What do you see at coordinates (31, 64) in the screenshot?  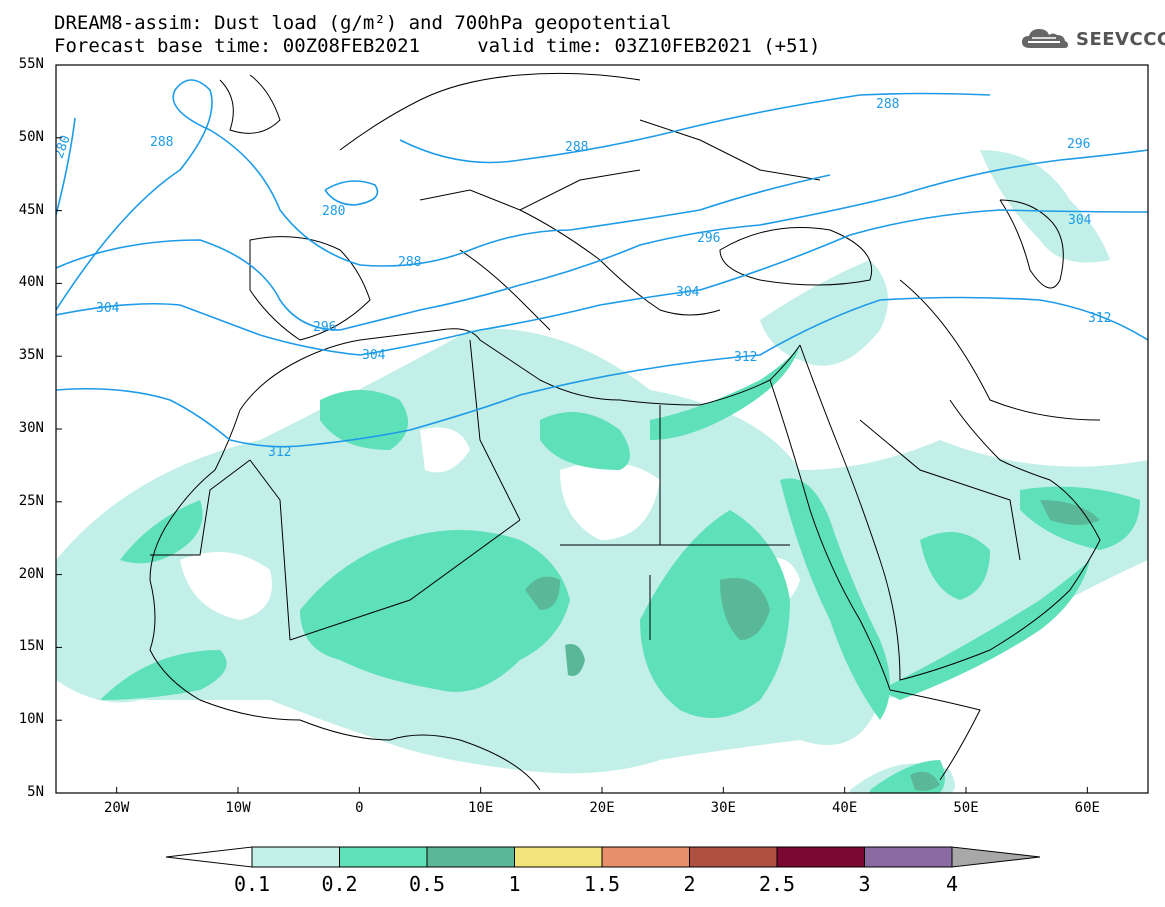 I see `lat-tick-label: 55N` at bounding box center [31, 64].